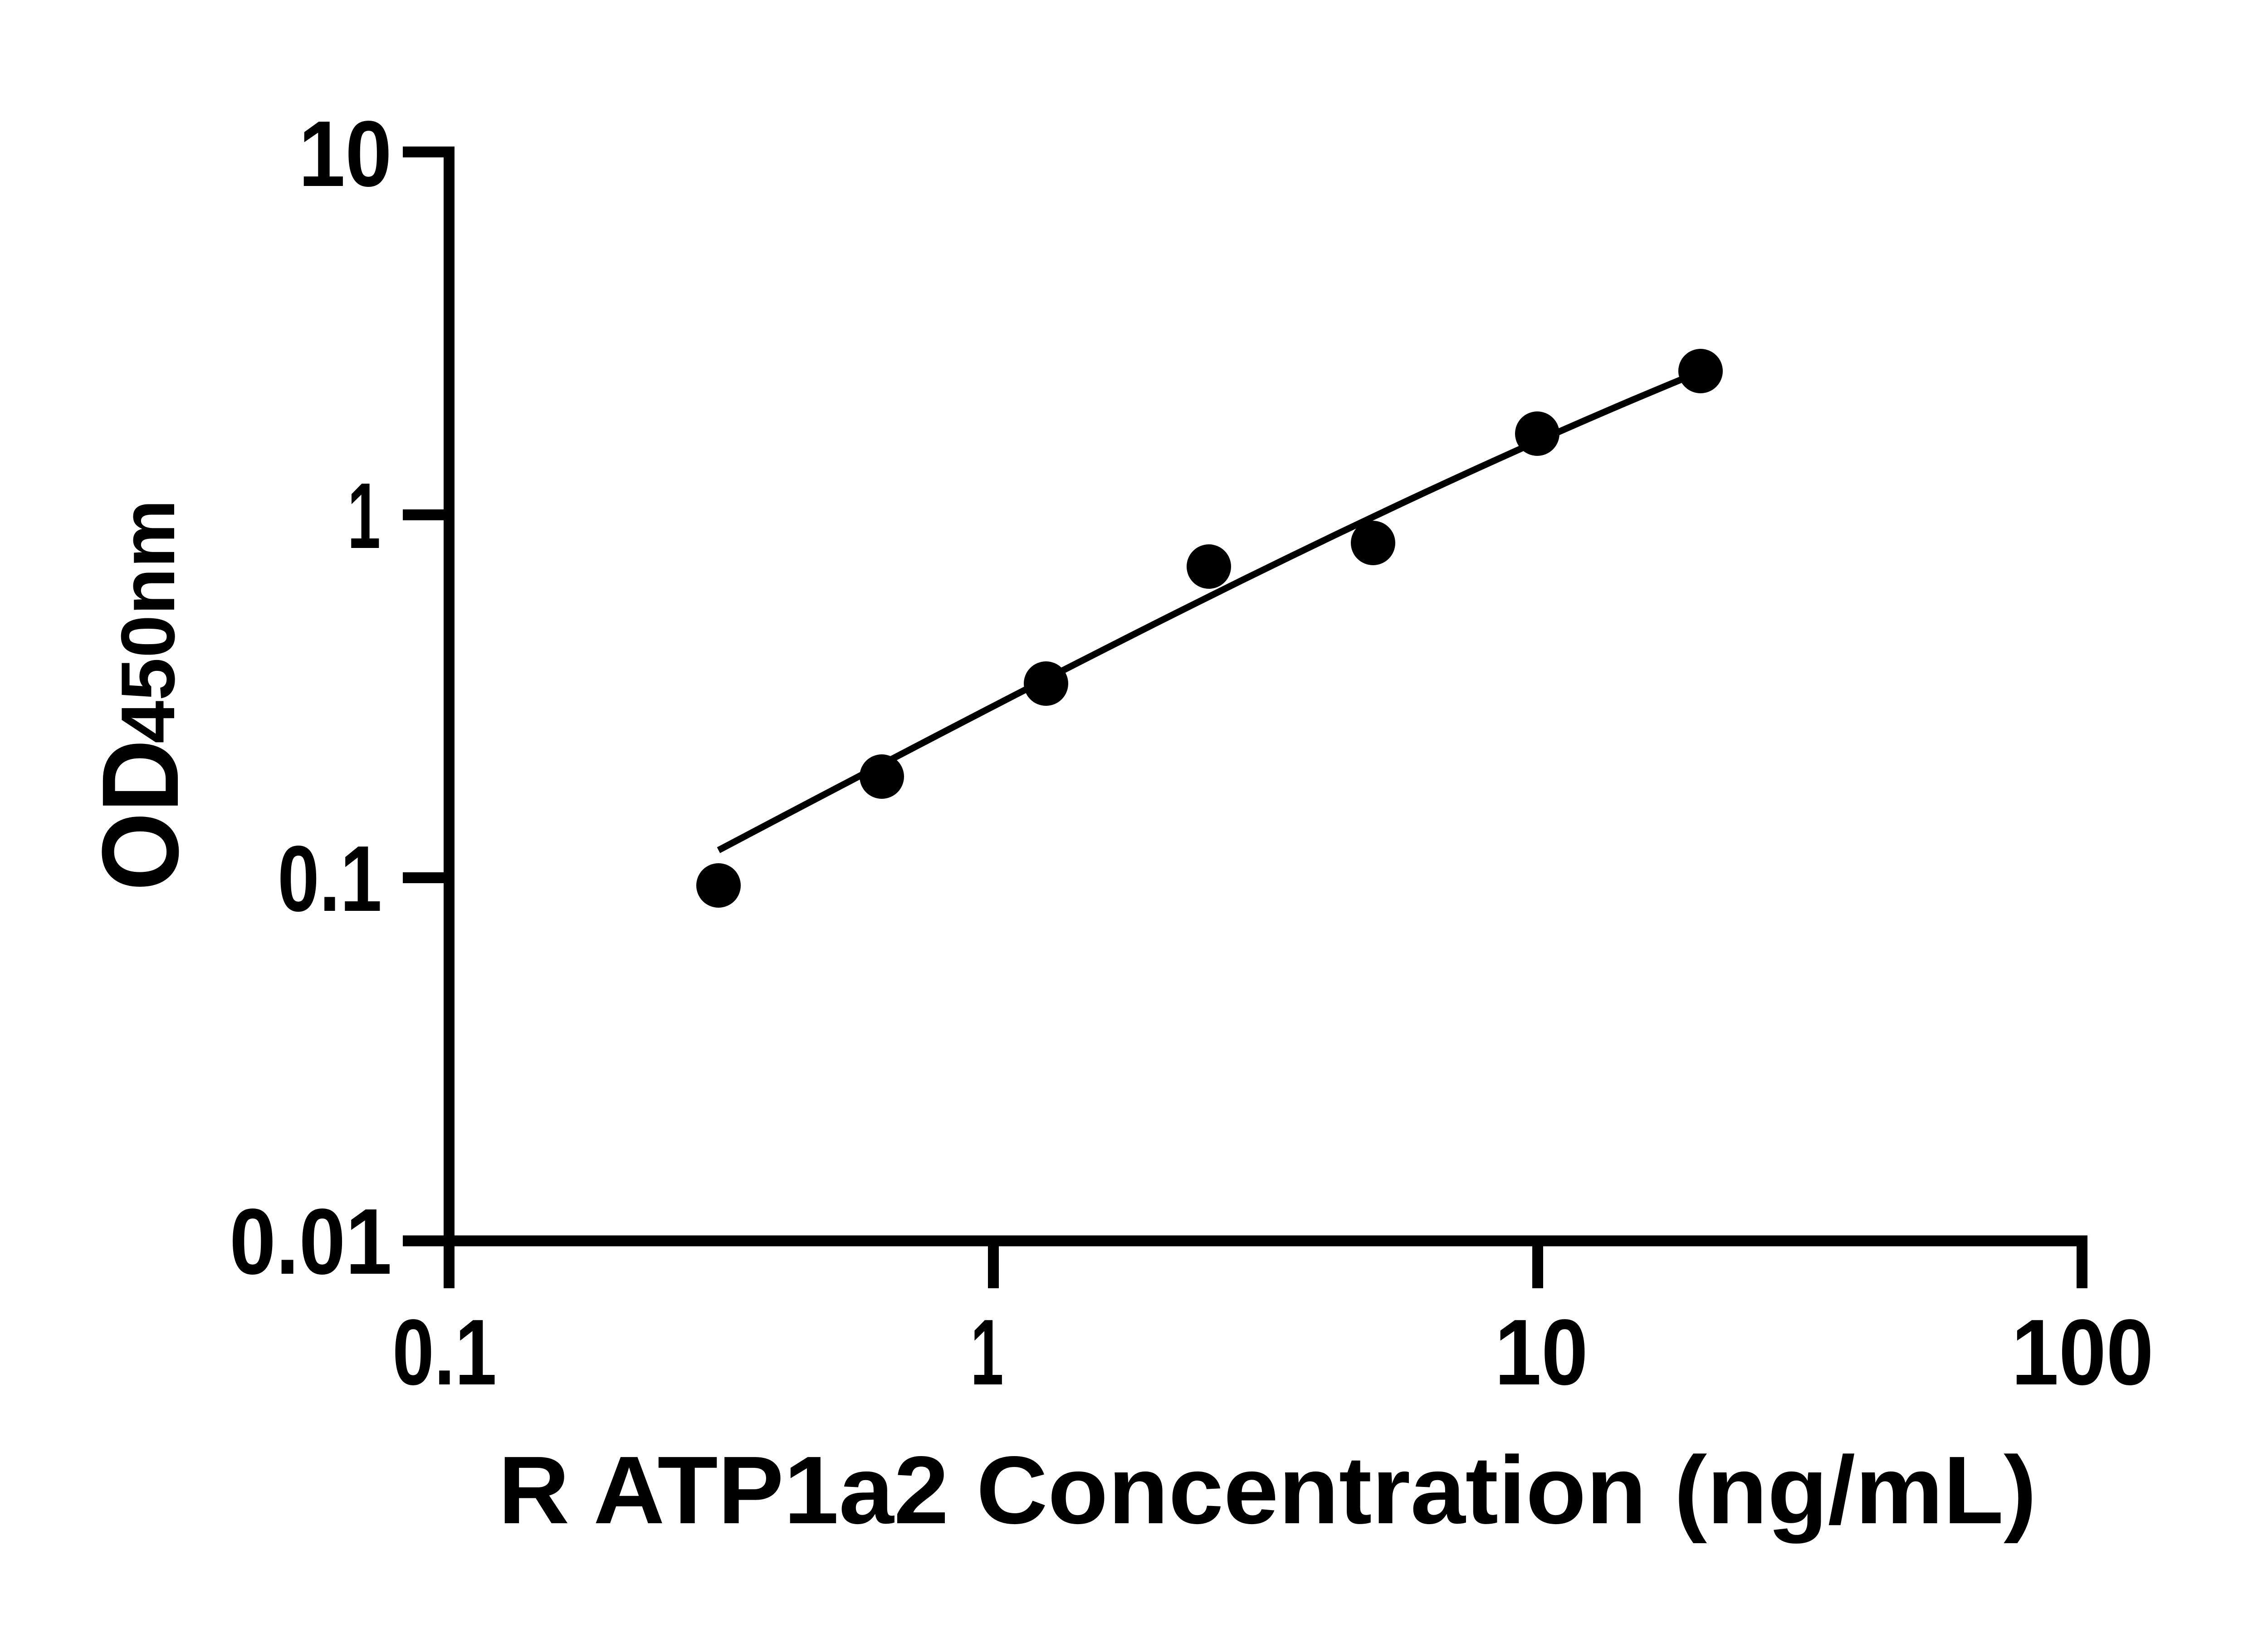 This screenshot has height=1633, width=2268. Describe the element at coordinates (2083, 1352) in the screenshot. I see `svg-text: 100` at that location.